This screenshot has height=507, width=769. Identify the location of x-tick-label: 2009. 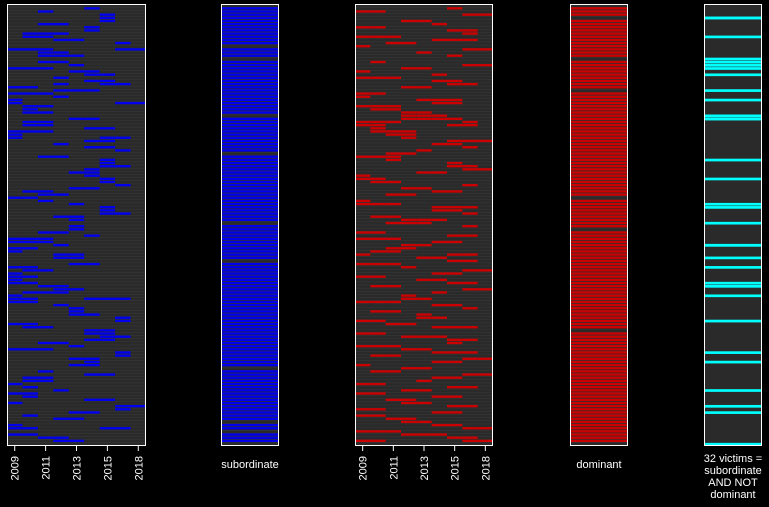
(16, 468).